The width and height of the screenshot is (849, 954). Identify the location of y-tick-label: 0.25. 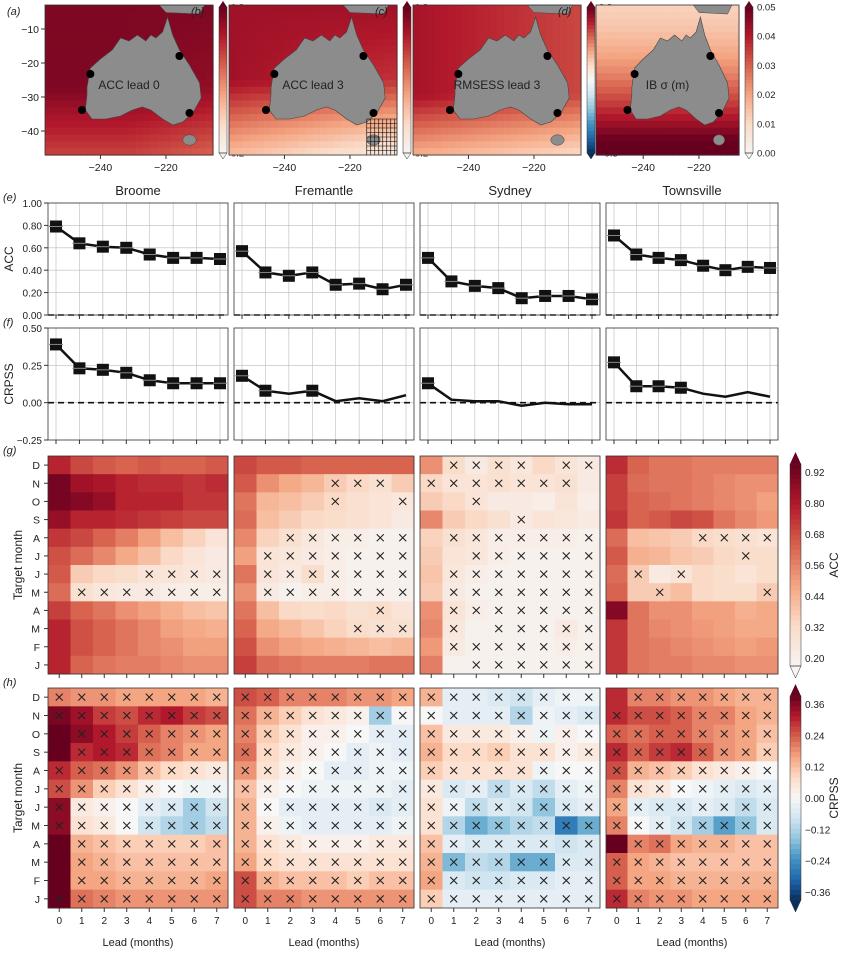
(33, 366).